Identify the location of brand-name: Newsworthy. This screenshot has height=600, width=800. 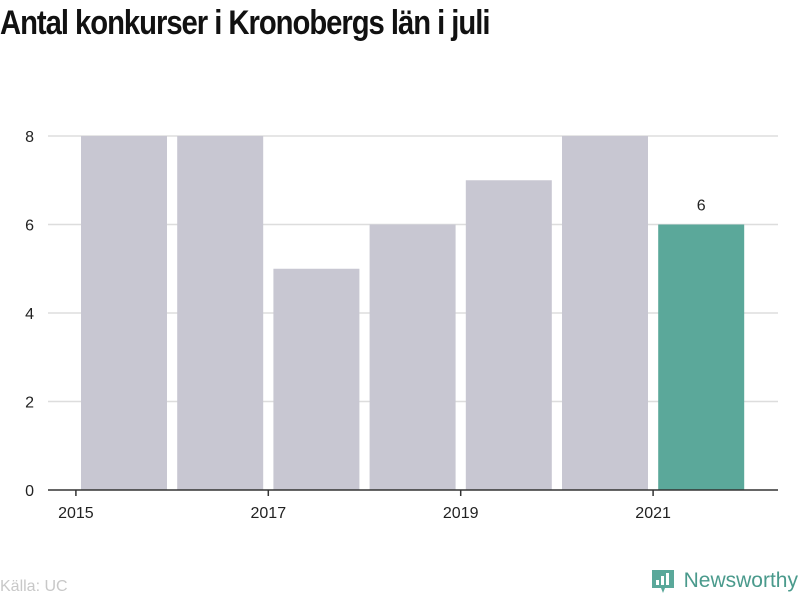
(740, 580).